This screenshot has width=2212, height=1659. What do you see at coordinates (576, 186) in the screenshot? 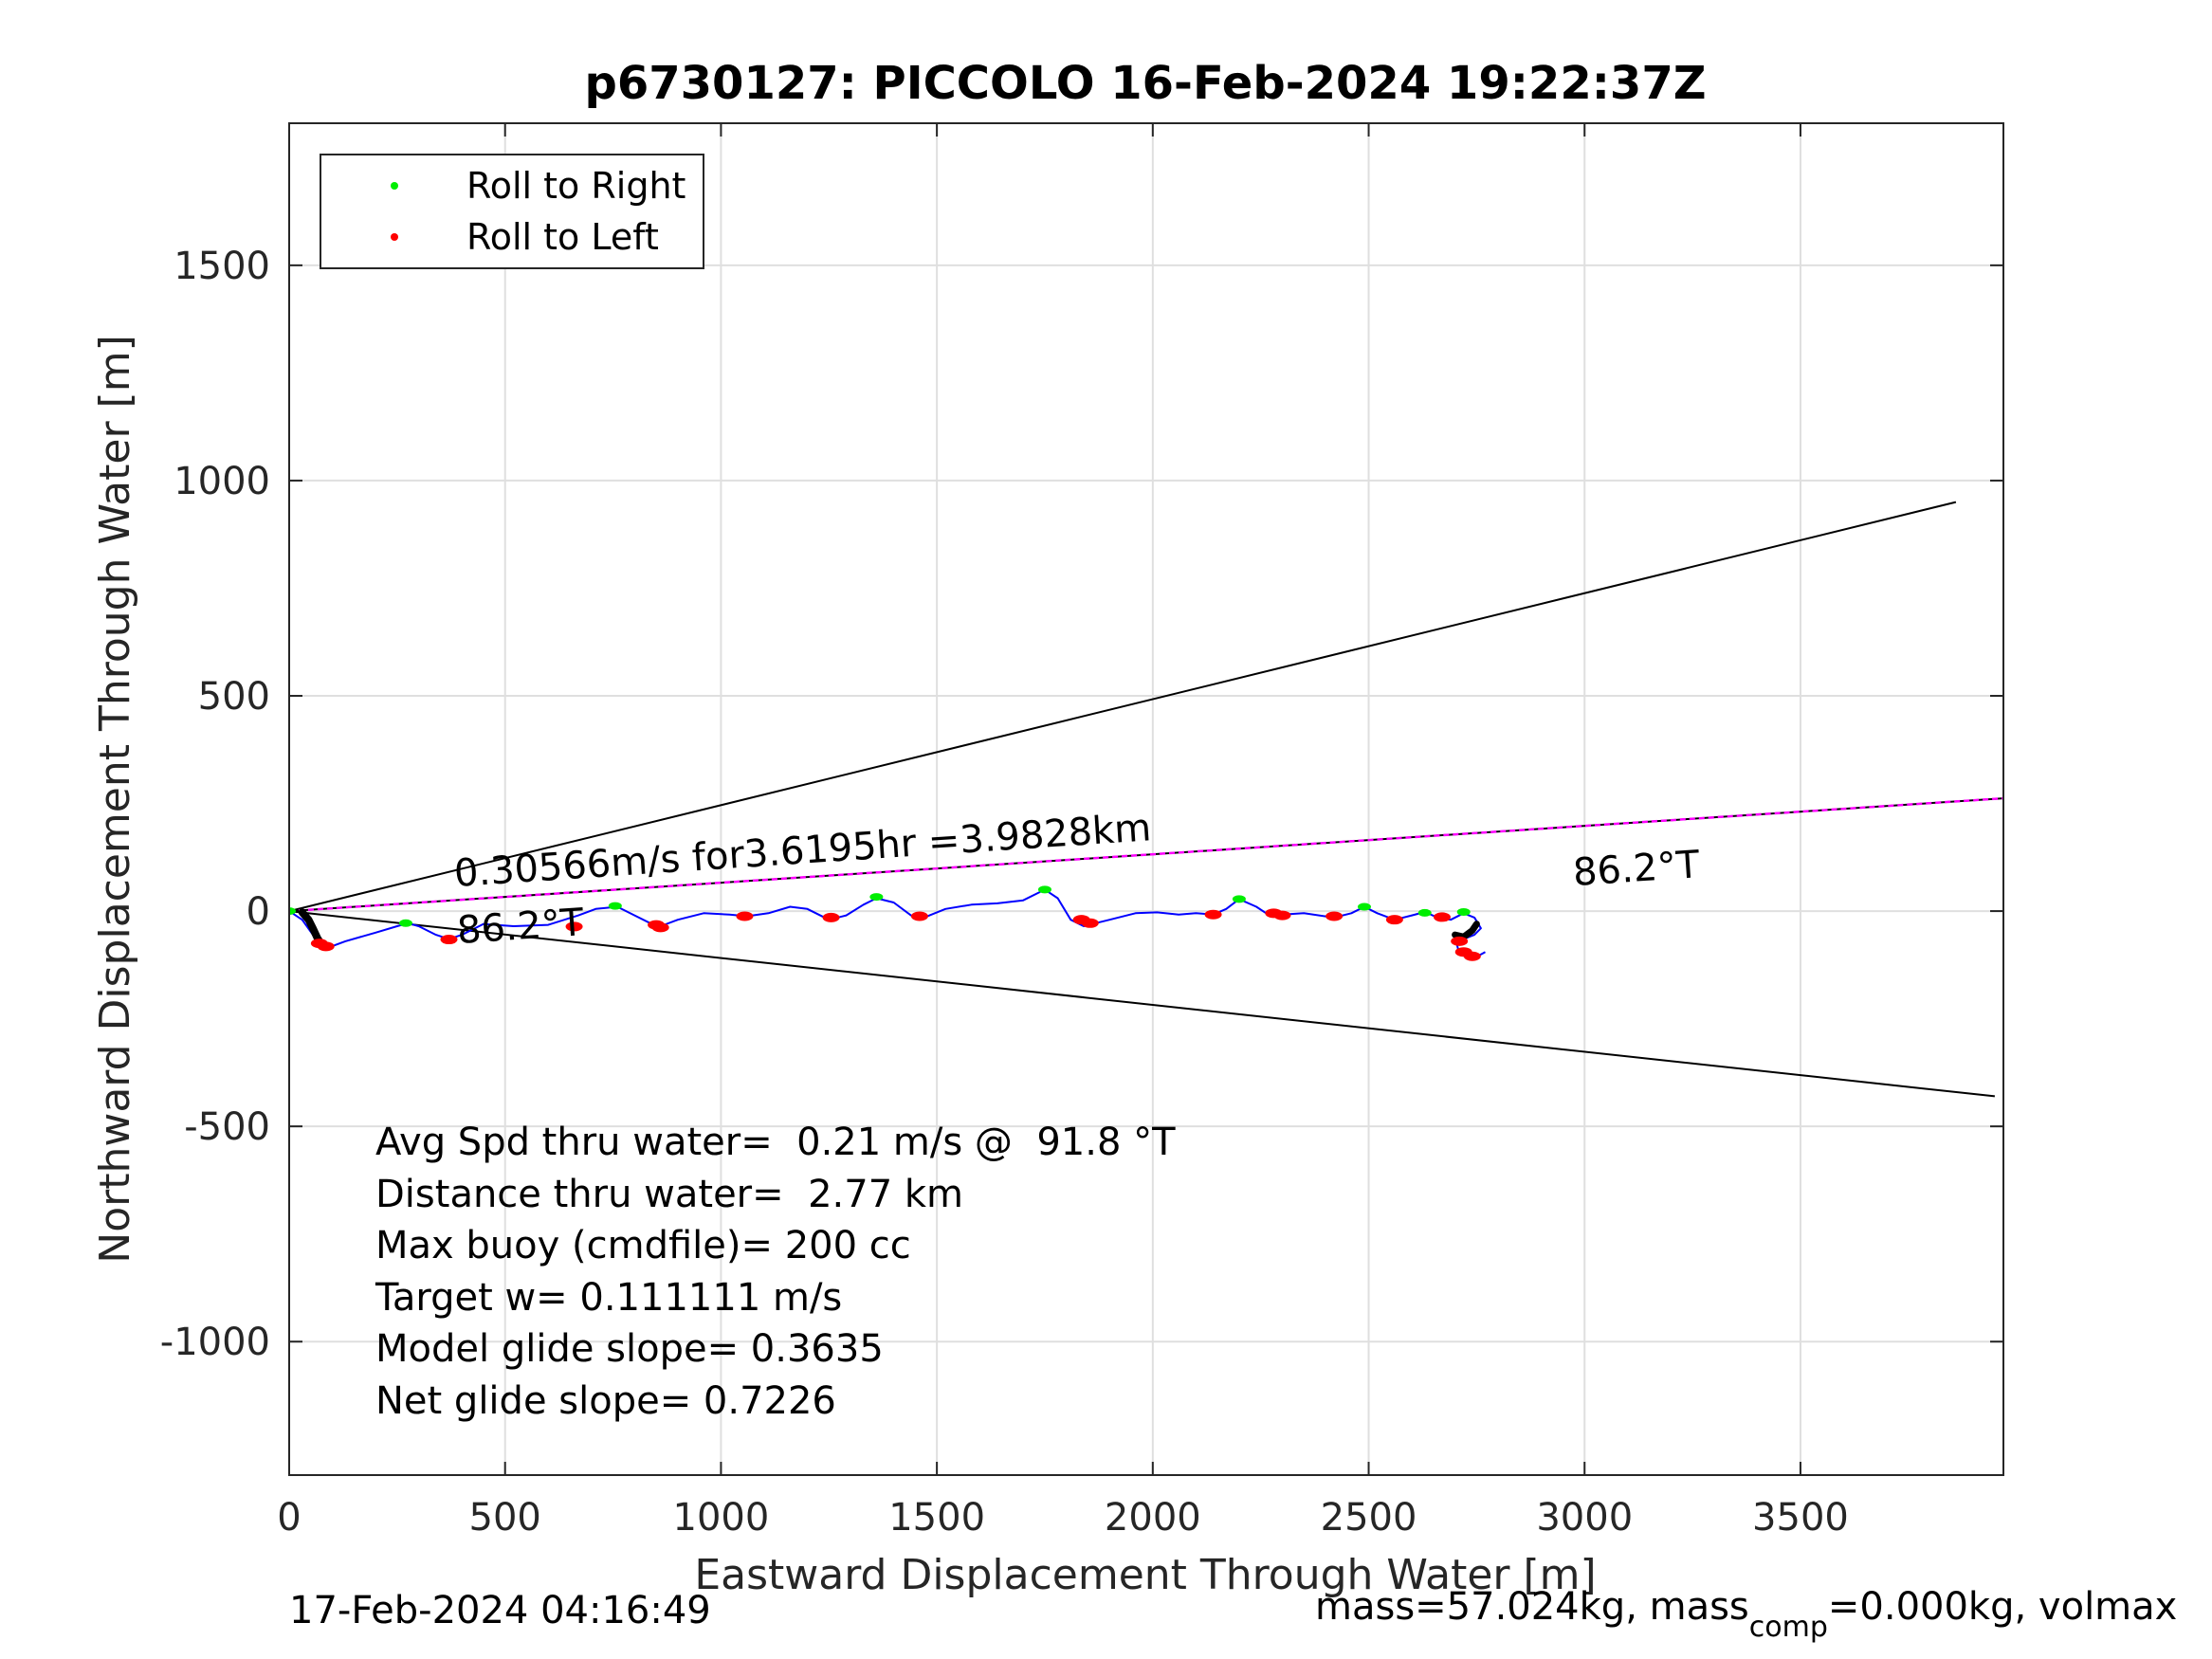
I see `legend-label-roll-right: Roll to Right` at bounding box center [576, 186].